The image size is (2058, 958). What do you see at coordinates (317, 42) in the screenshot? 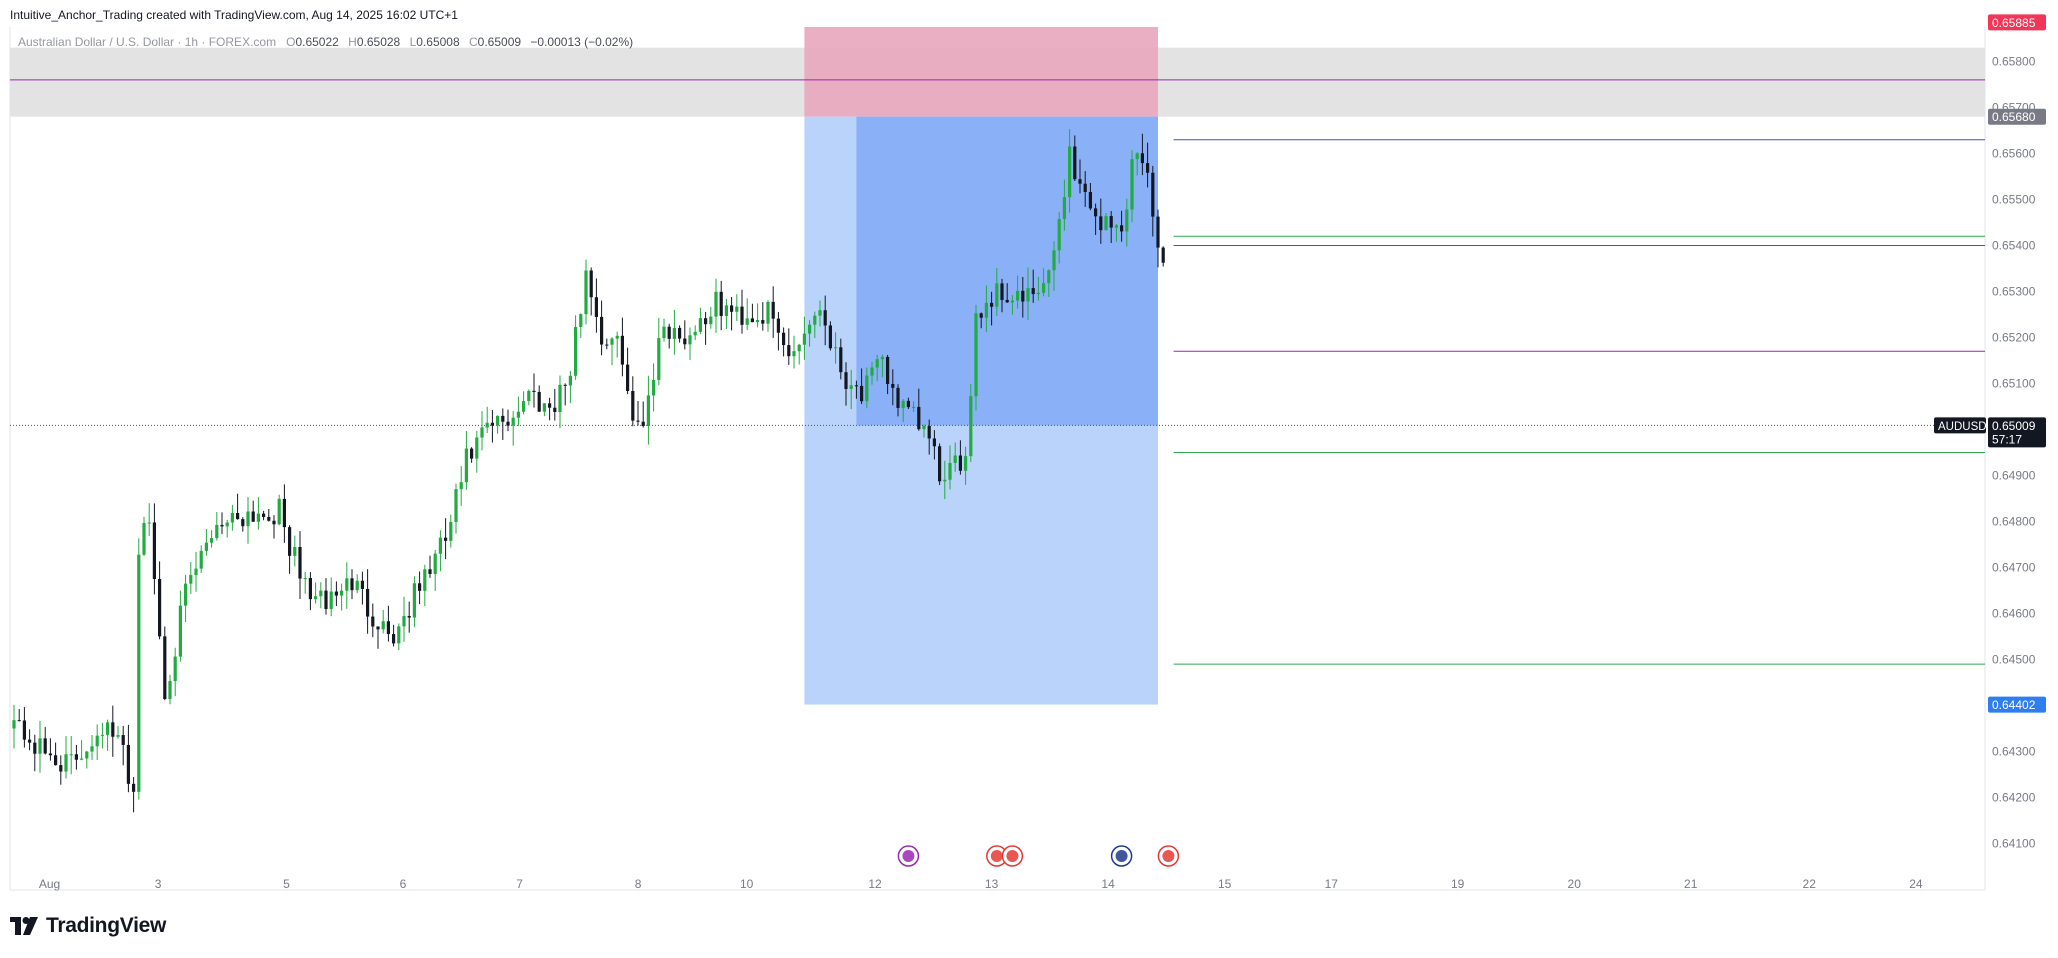
I see `legend-open: 0.65022` at bounding box center [317, 42].